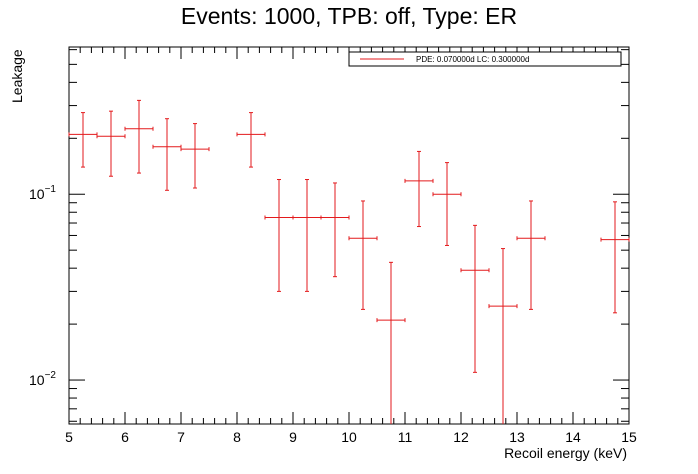 The width and height of the screenshot is (698, 474). Describe the element at coordinates (629, 437) in the screenshot. I see `x-tick-label: 15` at that location.